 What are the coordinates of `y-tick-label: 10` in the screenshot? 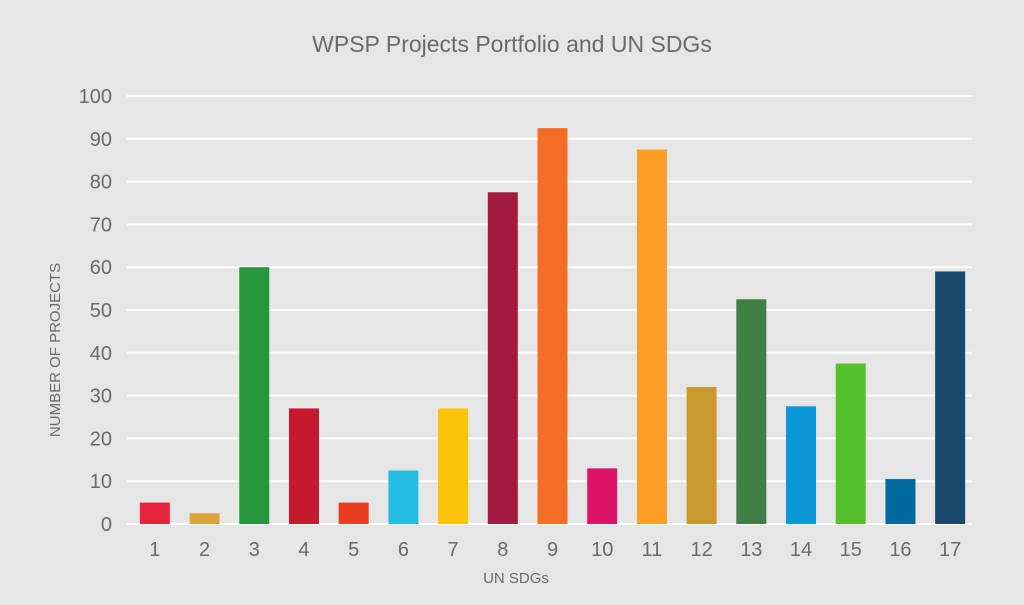 It's located at (101, 482).